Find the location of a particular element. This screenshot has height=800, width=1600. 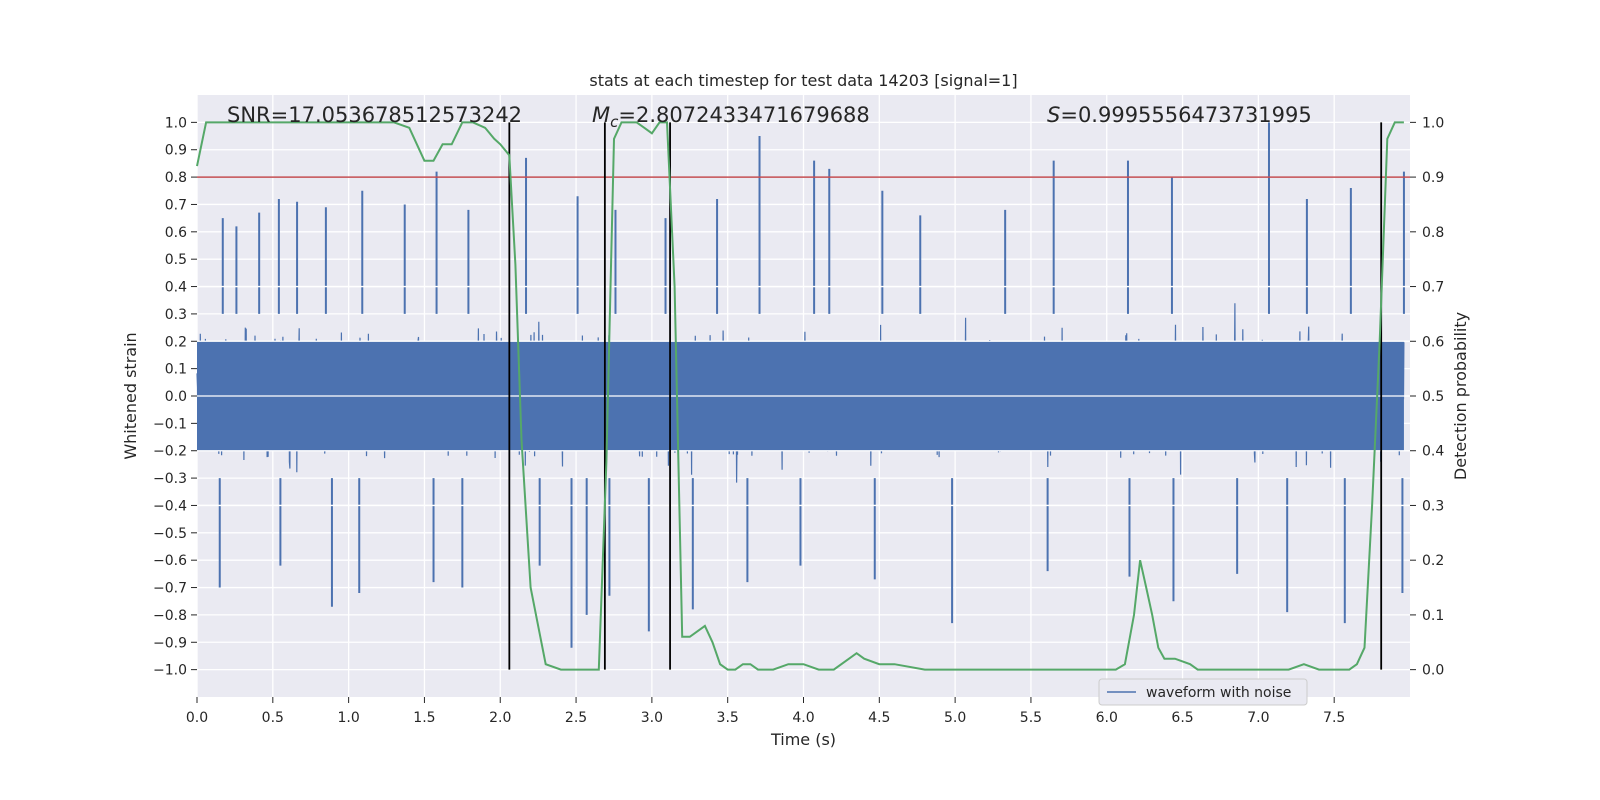

x-tick-label: 7.5 is located at coordinates (1334, 718).